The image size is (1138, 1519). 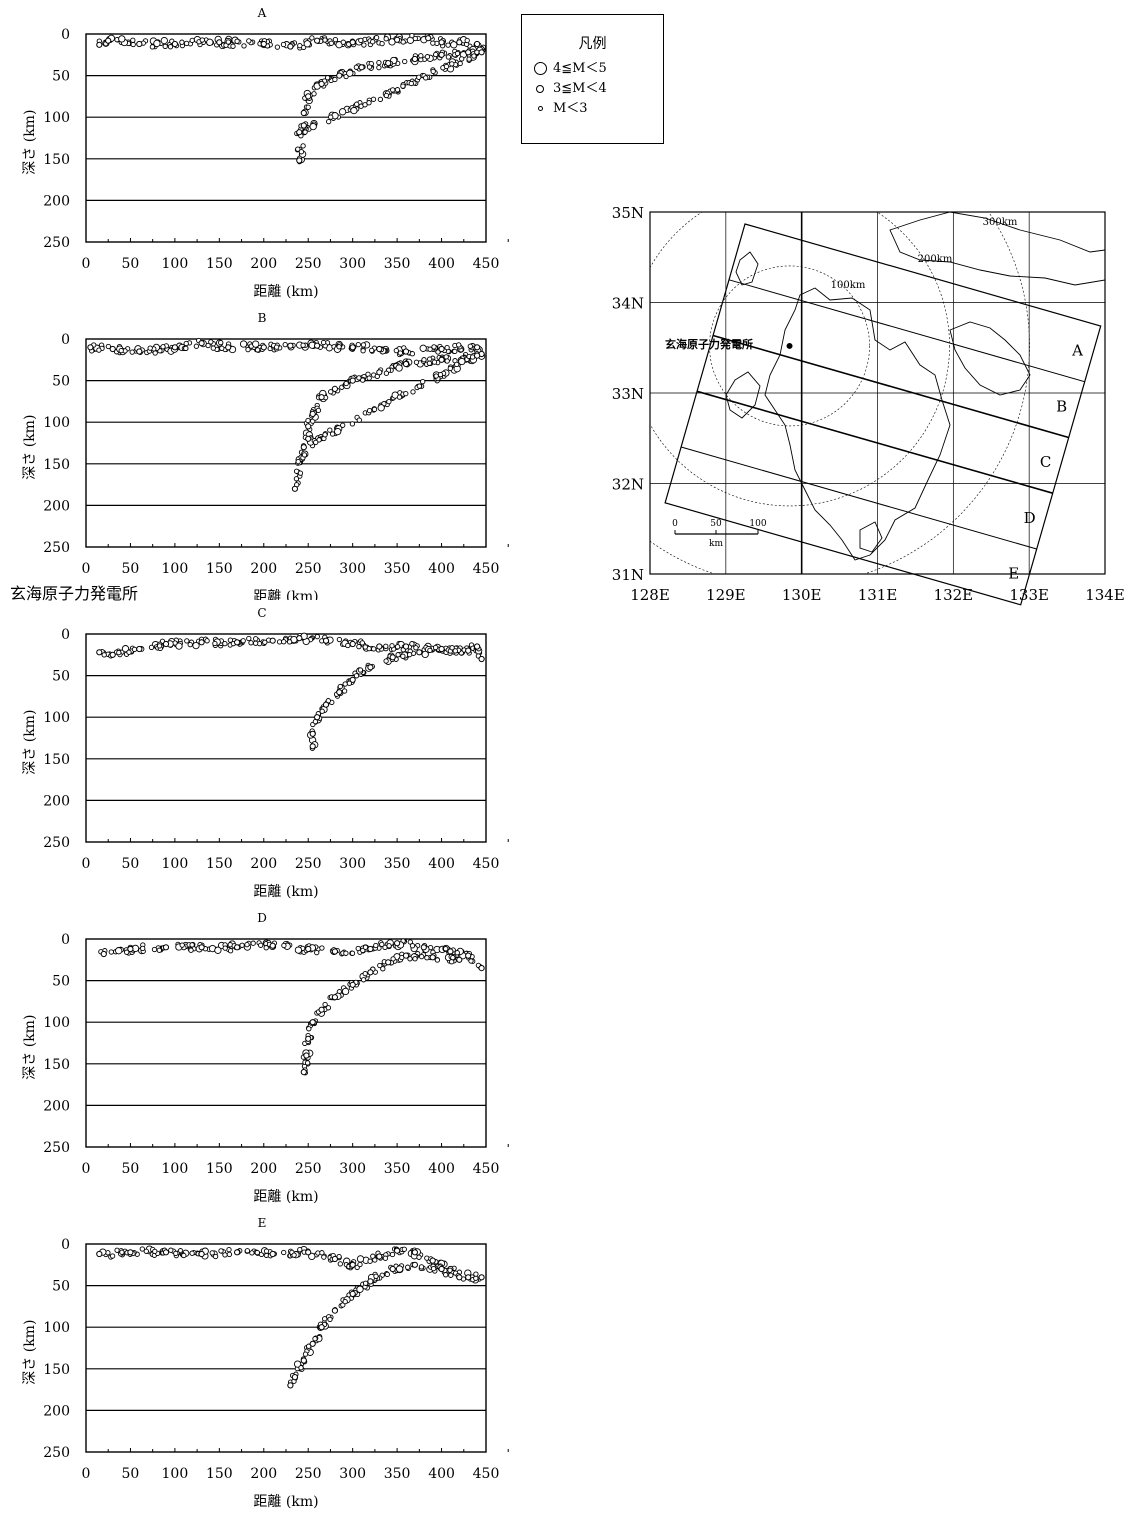 I want to click on latitude-label: 35N, so click(x=628, y=213).